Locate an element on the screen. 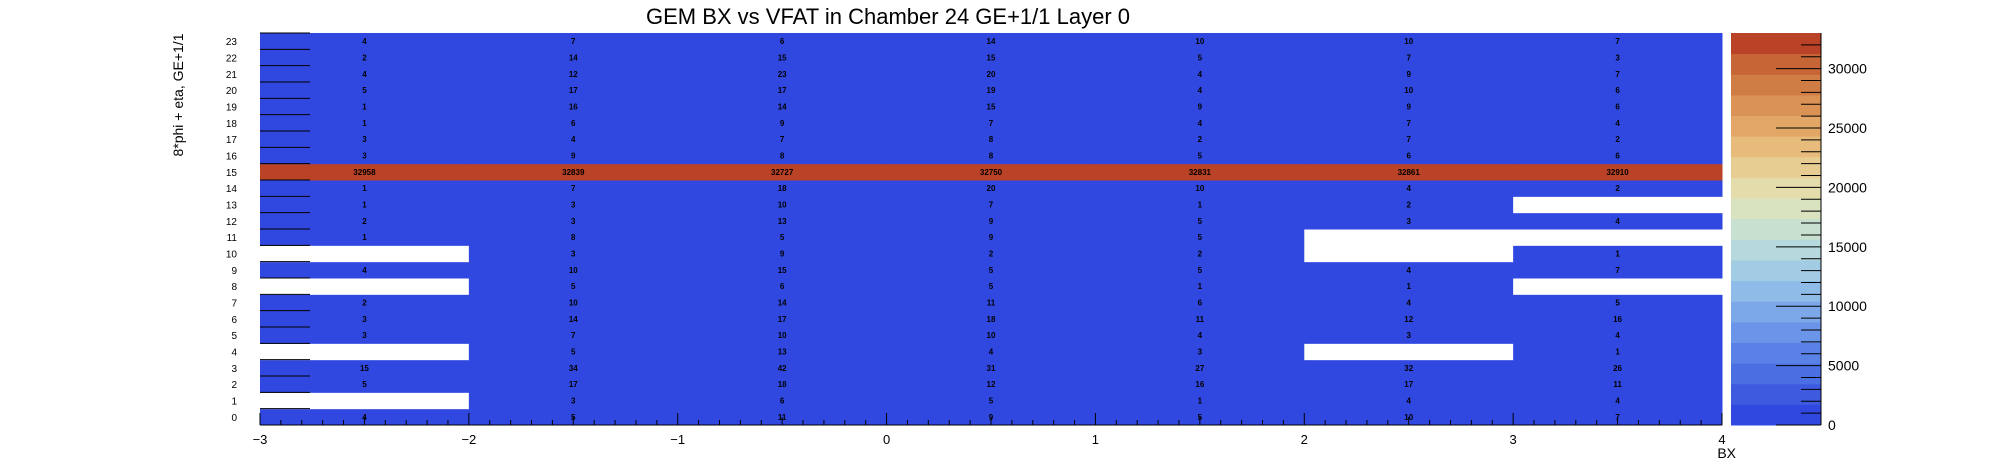  y-tick-label: 16 is located at coordinates (232, 157).